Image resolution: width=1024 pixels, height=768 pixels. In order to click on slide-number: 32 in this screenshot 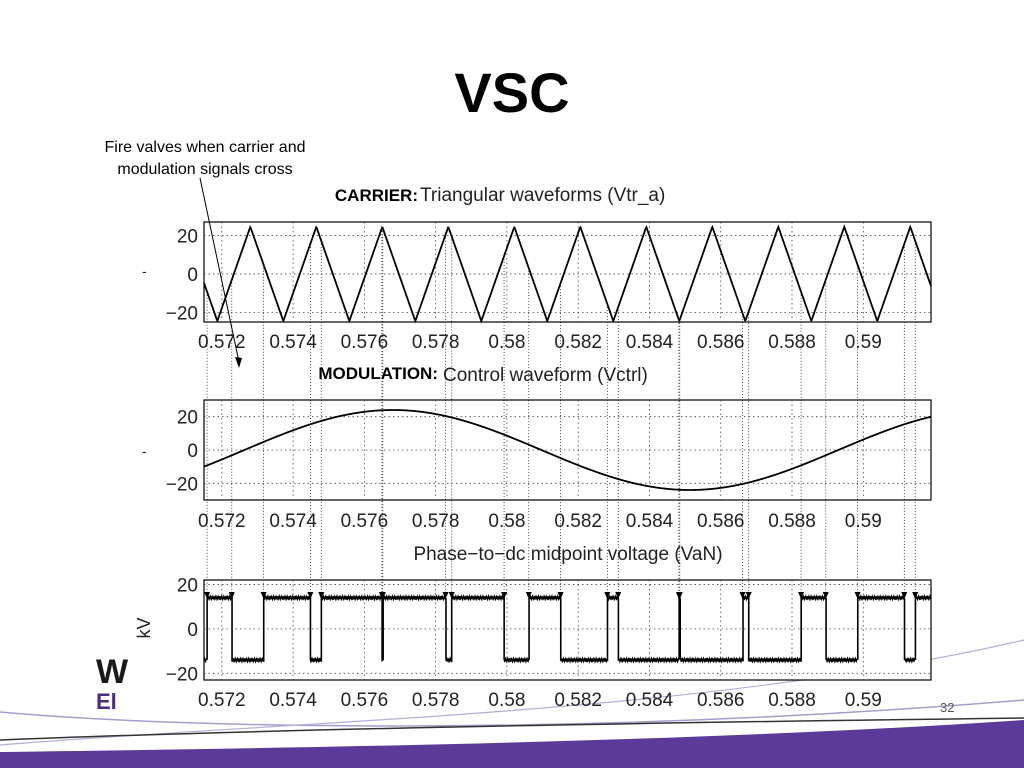, I will do `click(947, 707)`.